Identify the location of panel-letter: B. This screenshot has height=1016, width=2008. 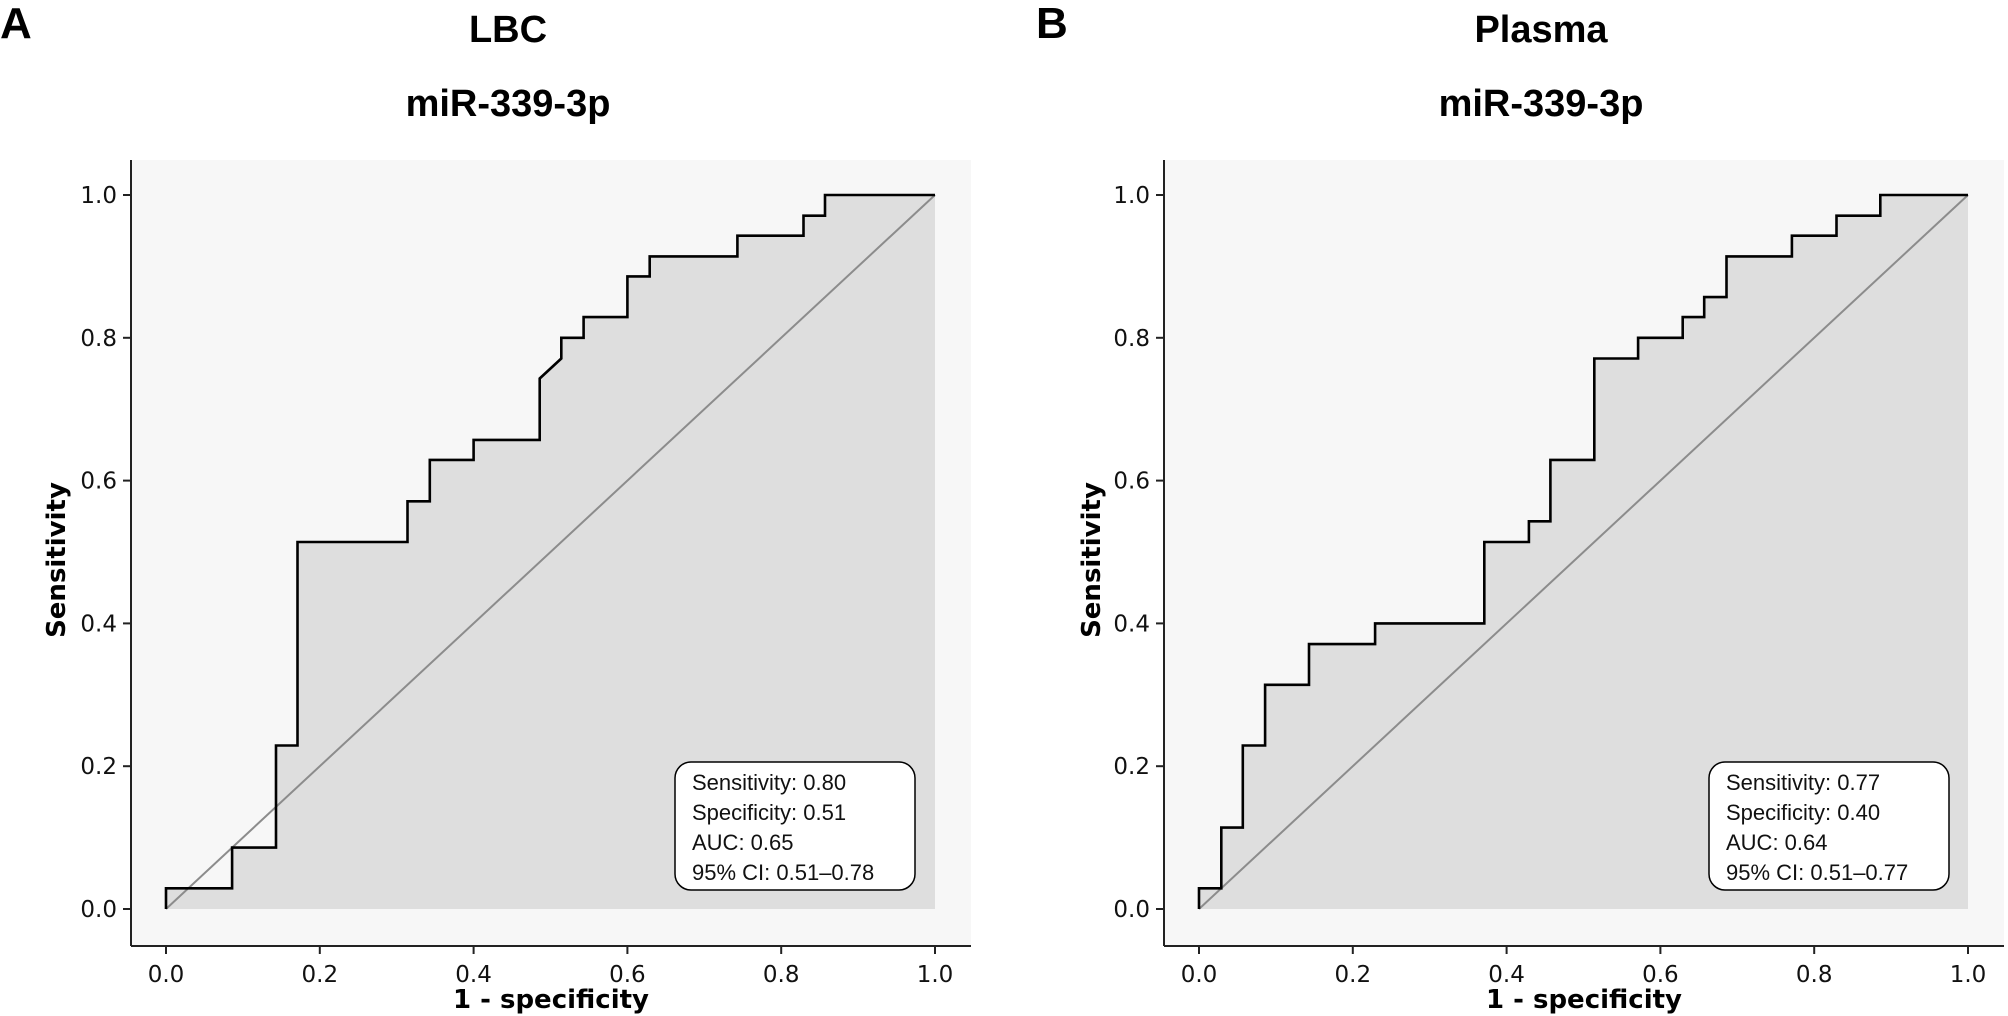
(1052, 24).